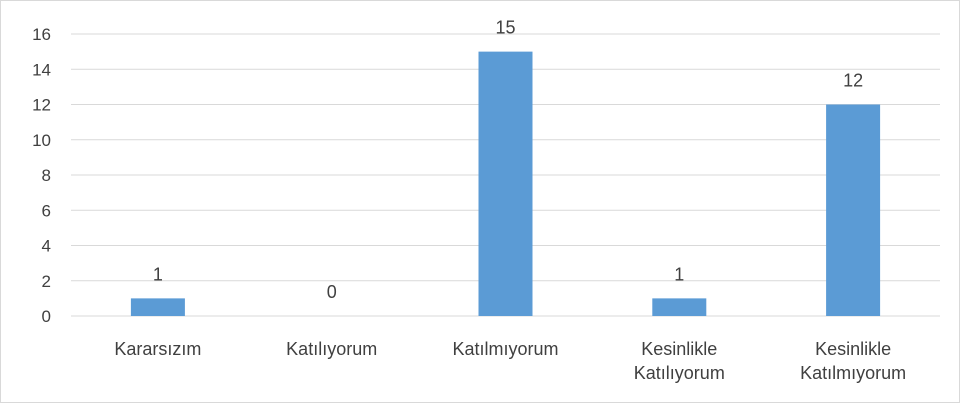 This screenshot has width=960, height=404. I want to click on category-label-5-line-1: Kesinlikle, so click(853, 349).